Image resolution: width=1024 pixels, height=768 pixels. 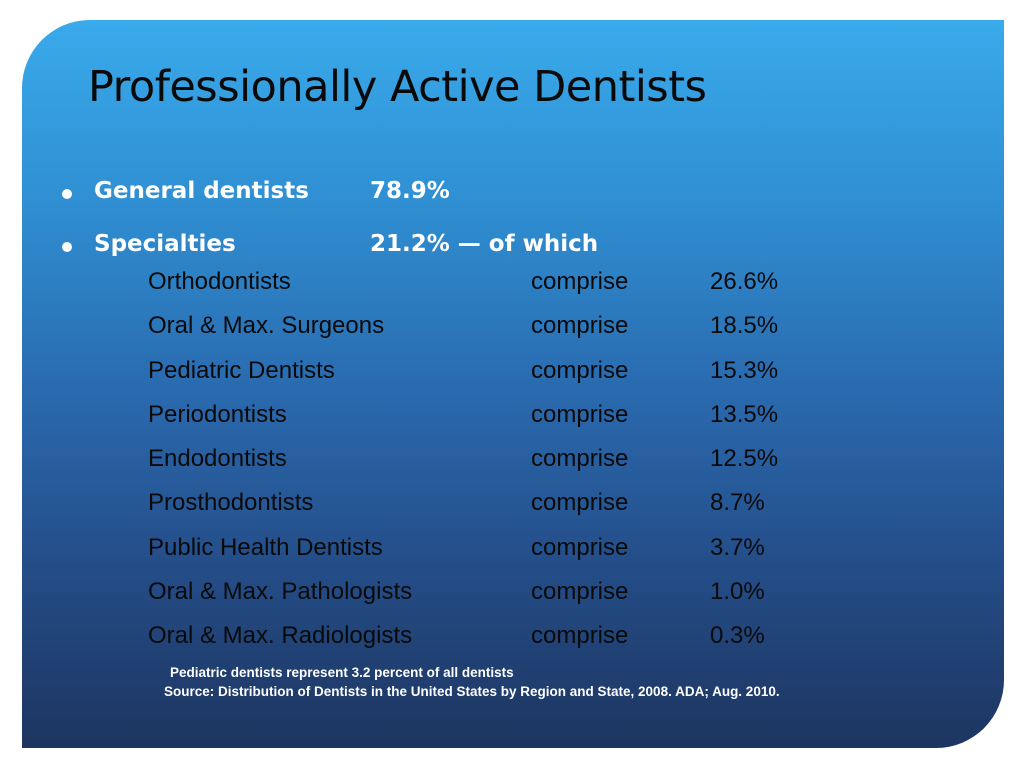 I want to click on specialty-percent: 1.0%, so click(x=737, y=592).